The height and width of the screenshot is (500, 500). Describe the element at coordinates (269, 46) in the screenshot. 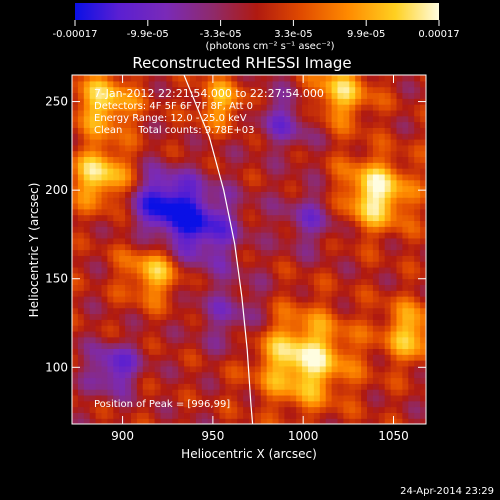

I see `colorbar-unit-label: (photons cm⁻² s⁻¹ asec⁻²)` at that location.